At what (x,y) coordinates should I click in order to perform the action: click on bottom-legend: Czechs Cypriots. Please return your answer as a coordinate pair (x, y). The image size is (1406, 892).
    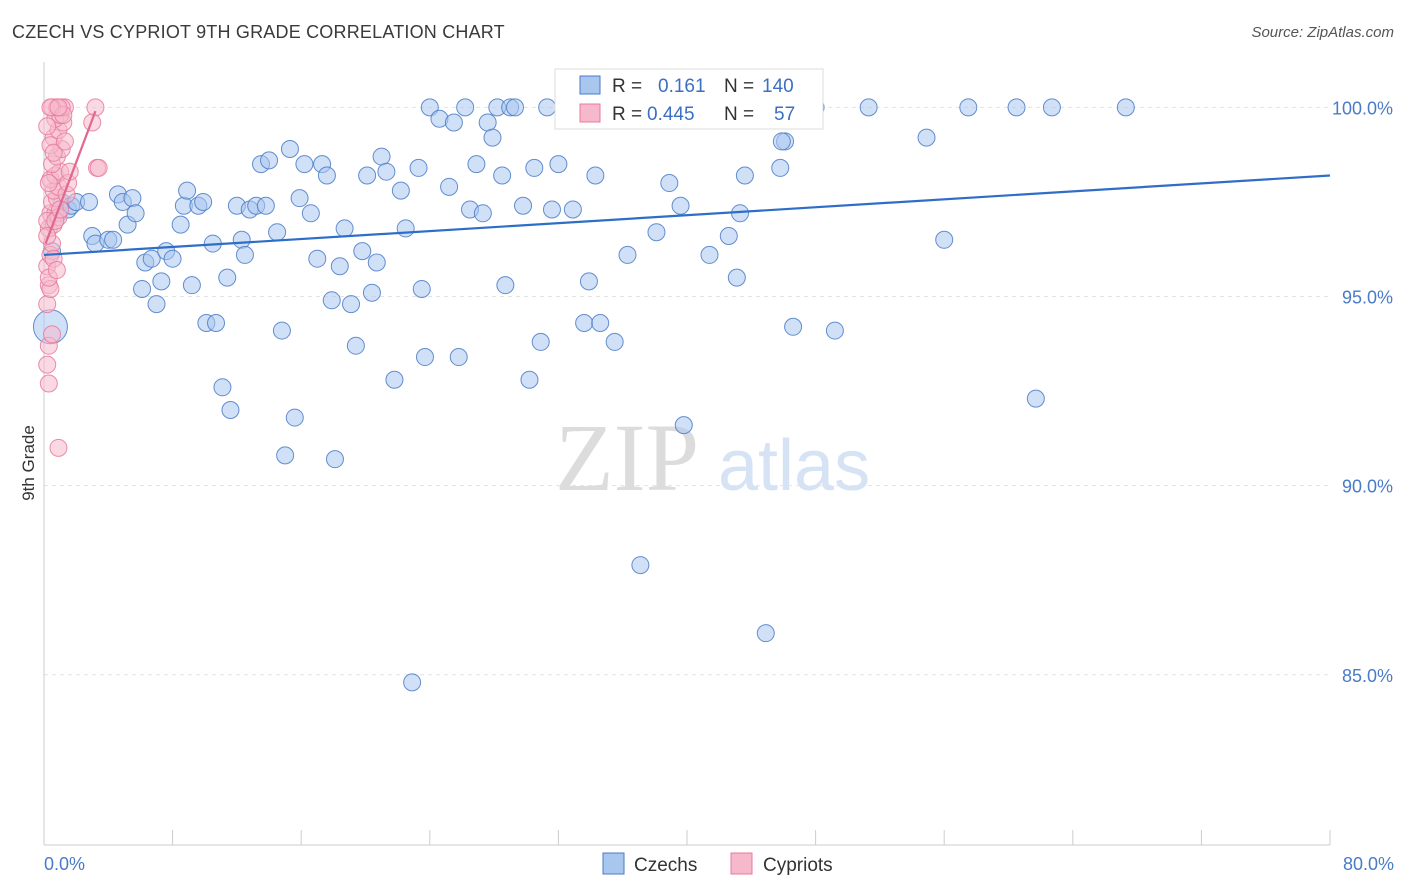
    Looking at the image, I should click on (717, 864).